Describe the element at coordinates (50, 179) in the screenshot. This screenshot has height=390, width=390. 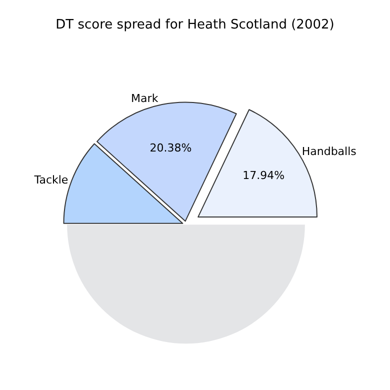
I see `slice-label: Tackle` at that location.